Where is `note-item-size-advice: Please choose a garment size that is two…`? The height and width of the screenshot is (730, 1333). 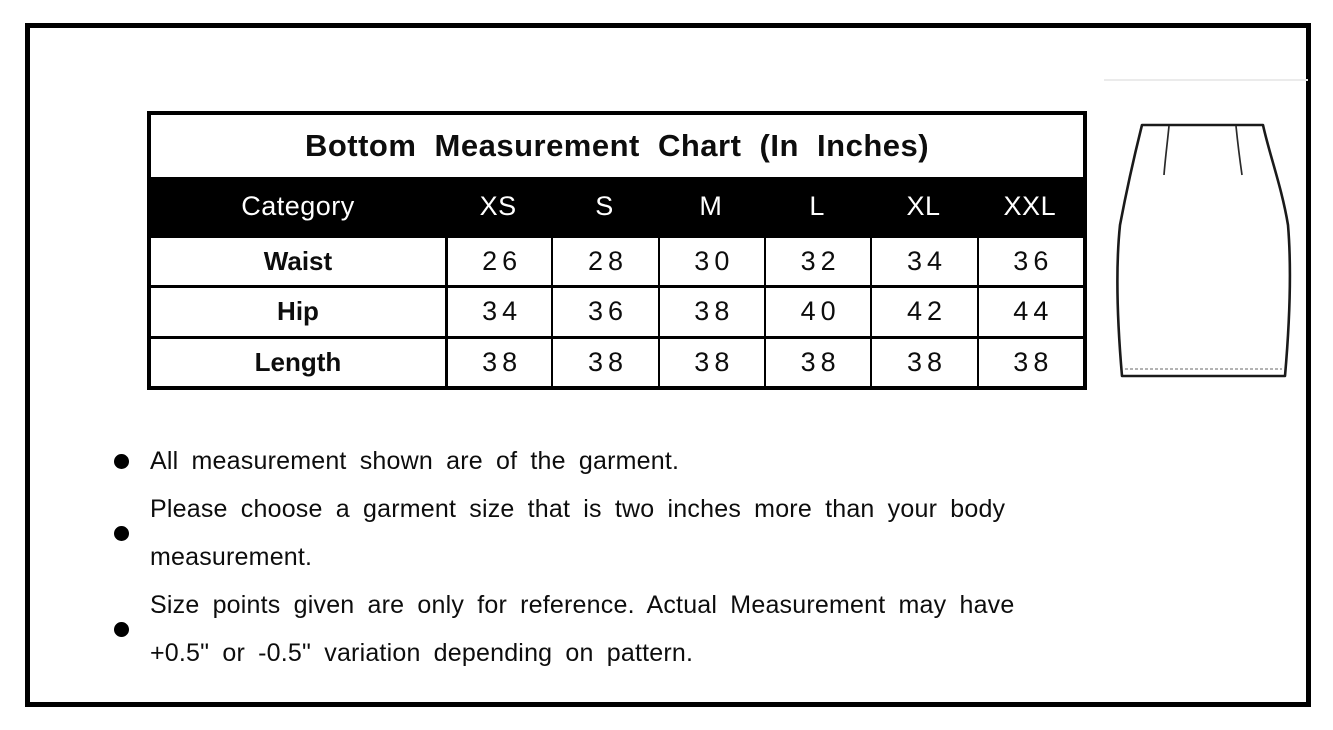 note-item-size-advice: Please choose a garment size that is two… is located at coordinates (614, 533).